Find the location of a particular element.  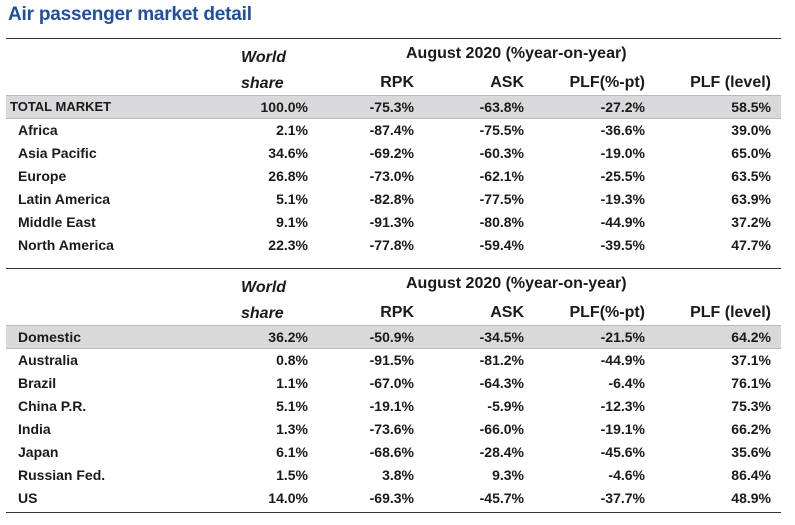

plf-pt-cell: -19.0% is located at coordinates (622, 153).